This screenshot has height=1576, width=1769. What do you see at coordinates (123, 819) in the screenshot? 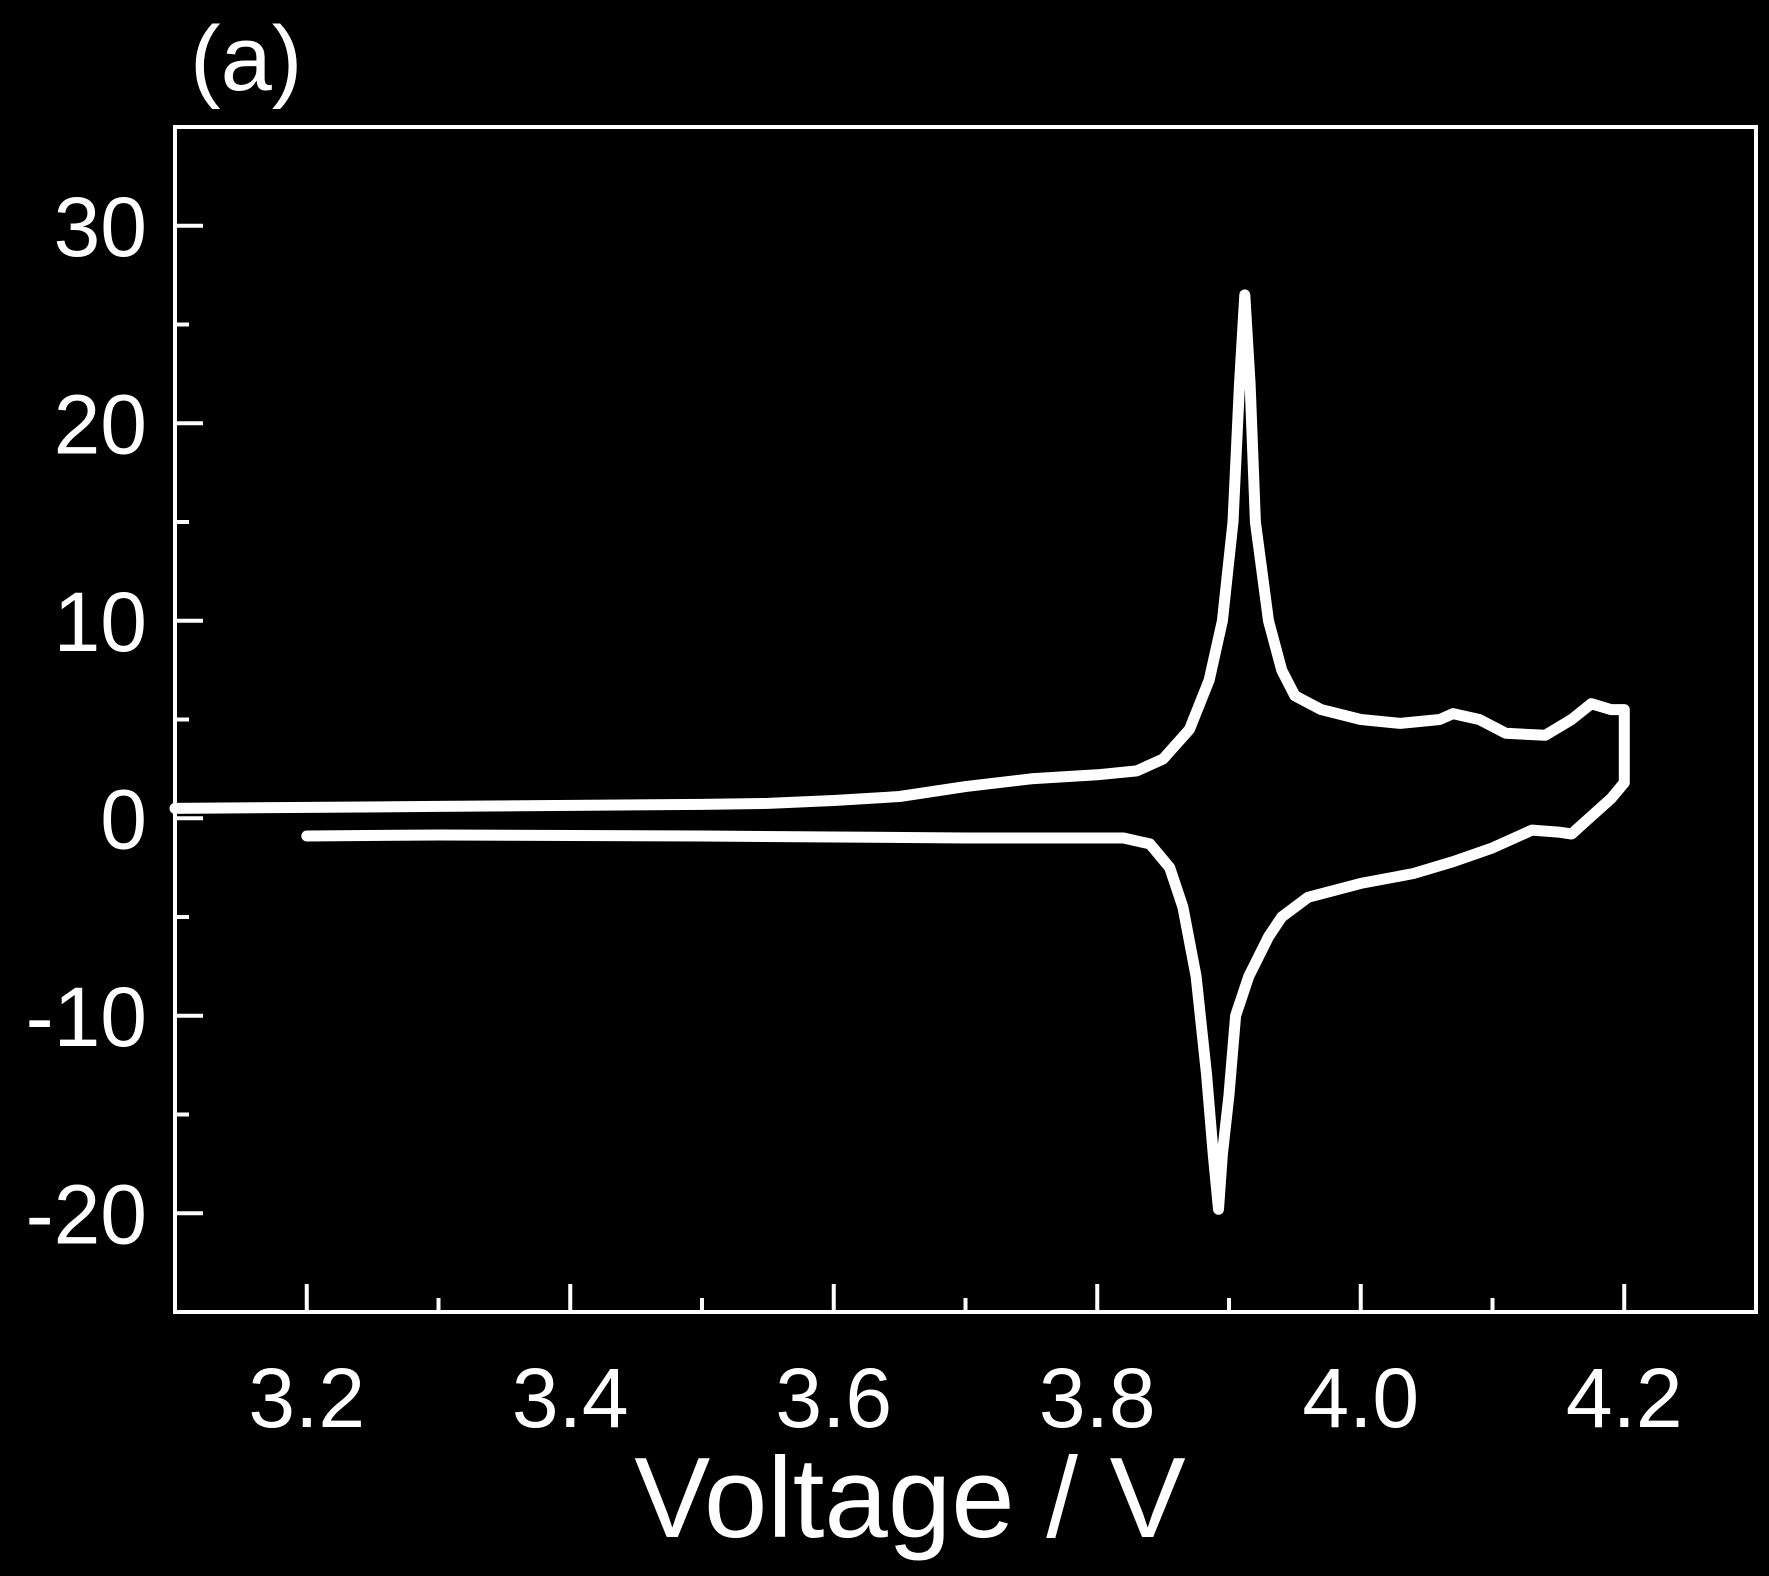
I see `y-tick-label: 0` at bounding box center [123, 819].